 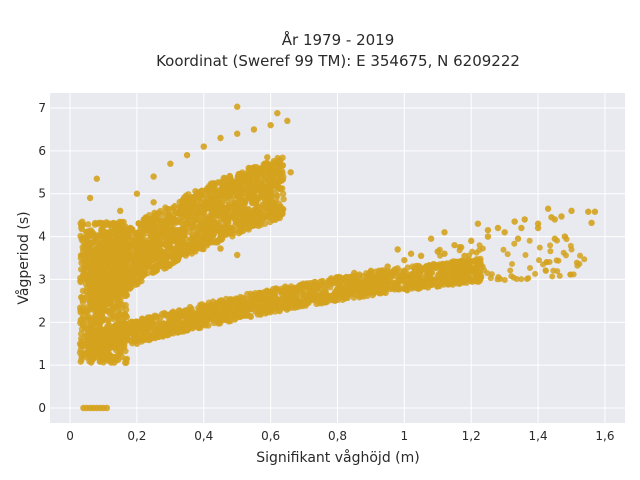 What do you see at coordinates (338, 39) in the screenshot?
I see `chart-title: År 1979 - 2019` at bounding box center [338, 39].